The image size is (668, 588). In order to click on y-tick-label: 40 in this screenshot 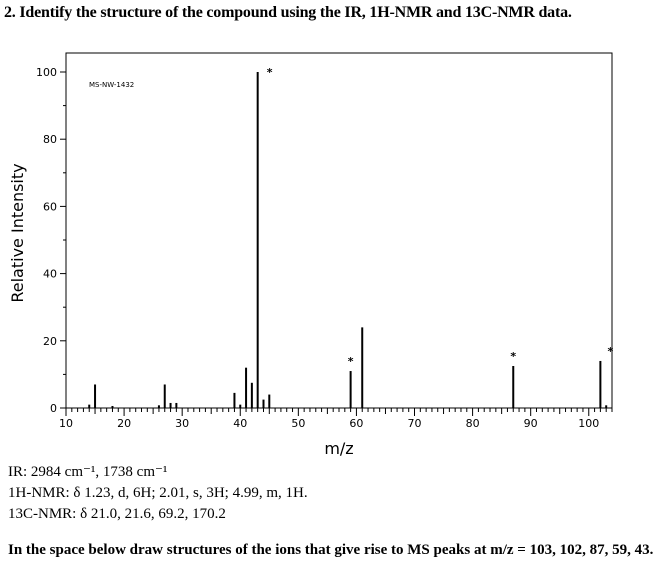, I will do `click(50, 274)`.